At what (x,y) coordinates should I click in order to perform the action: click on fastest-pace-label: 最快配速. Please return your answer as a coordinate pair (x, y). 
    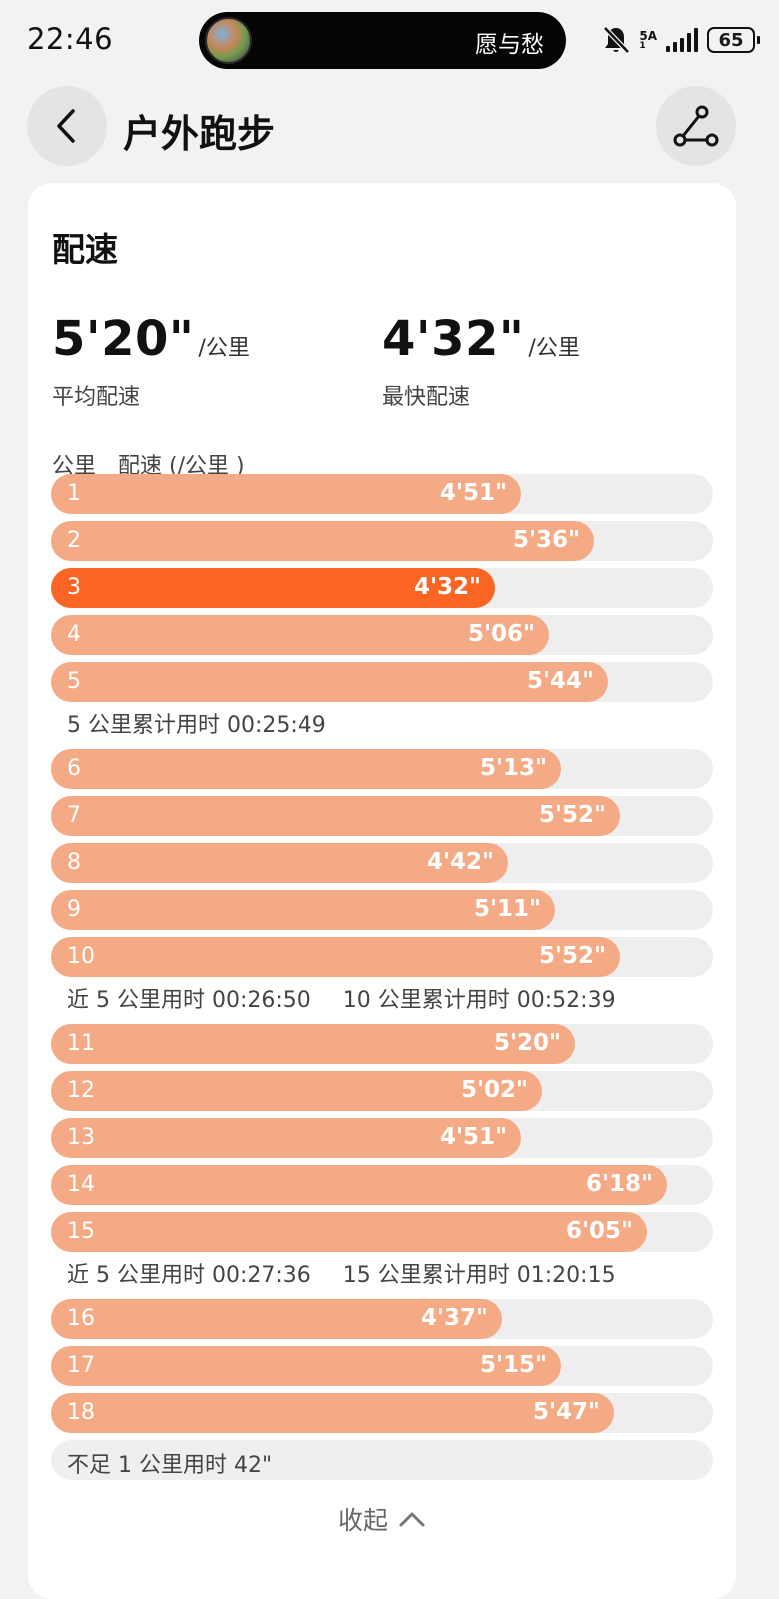
    Looking at the image, I should click on (426, 397).